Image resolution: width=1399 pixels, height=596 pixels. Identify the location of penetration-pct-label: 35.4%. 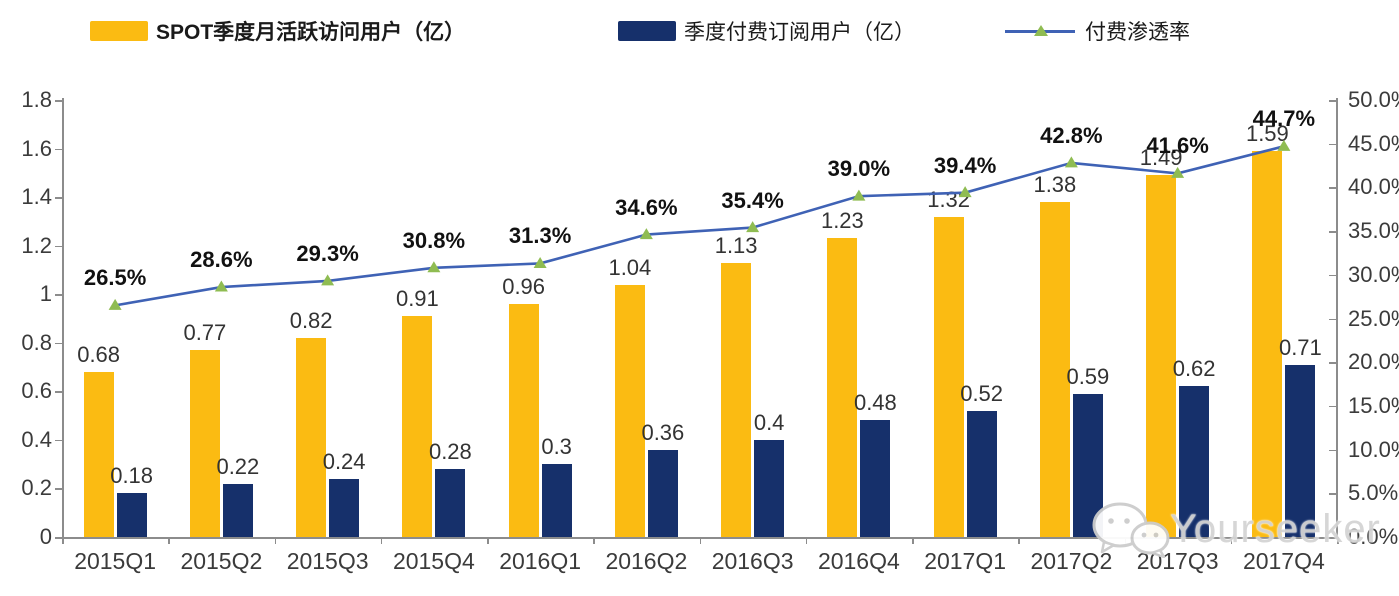
(752, 200).